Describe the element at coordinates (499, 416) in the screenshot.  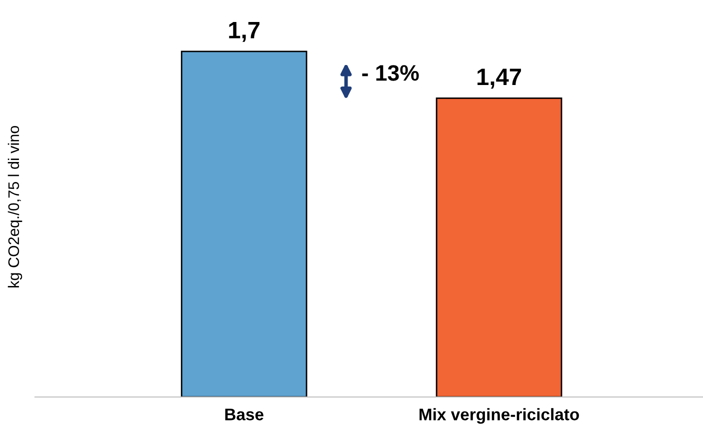
I see `x-tick-label: Mix vergine-riciclato` at that location.